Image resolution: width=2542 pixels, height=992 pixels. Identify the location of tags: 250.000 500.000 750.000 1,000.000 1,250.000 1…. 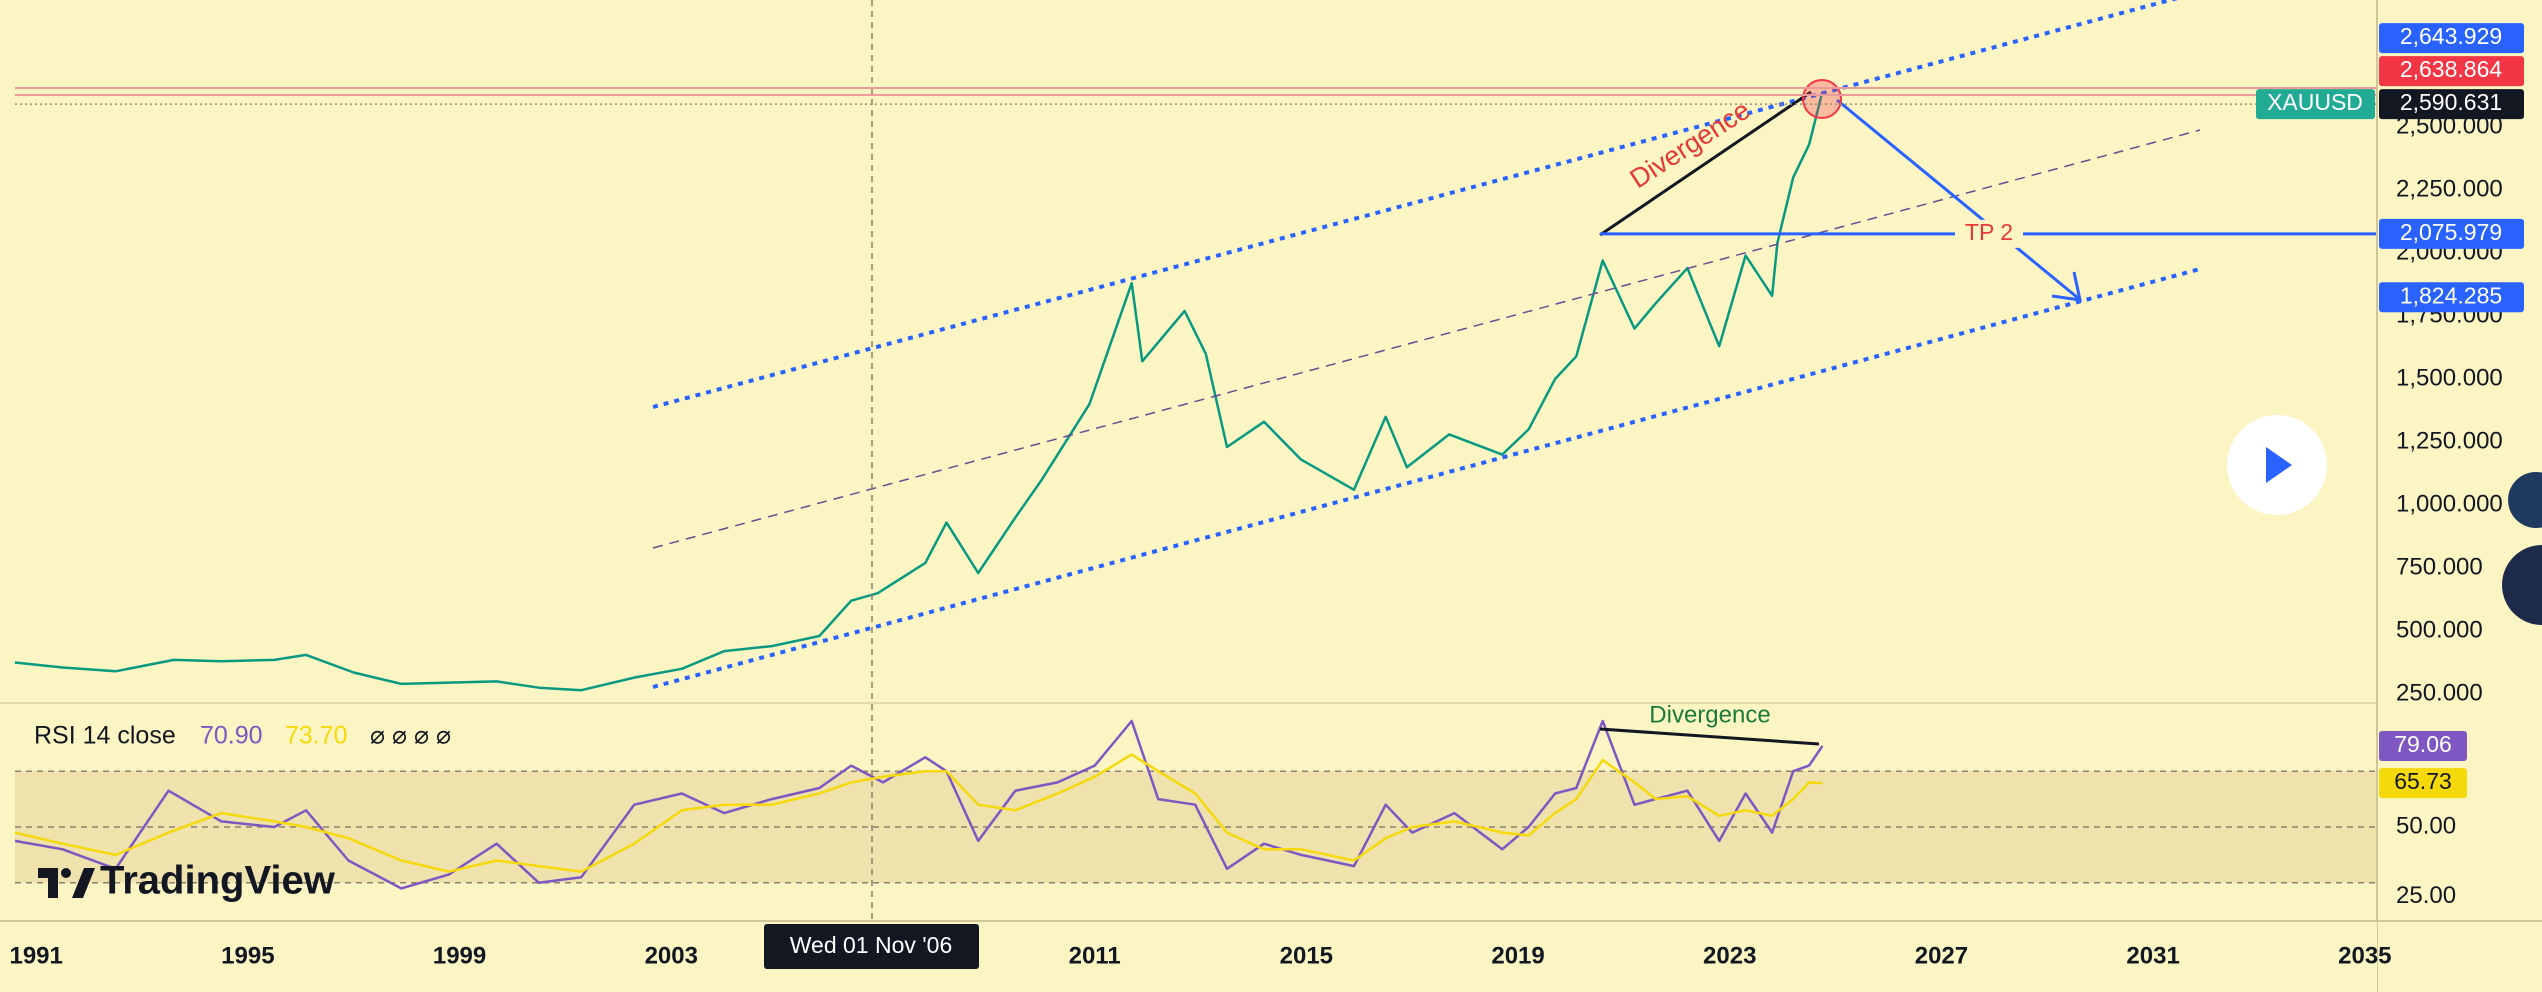
(2390, 466).